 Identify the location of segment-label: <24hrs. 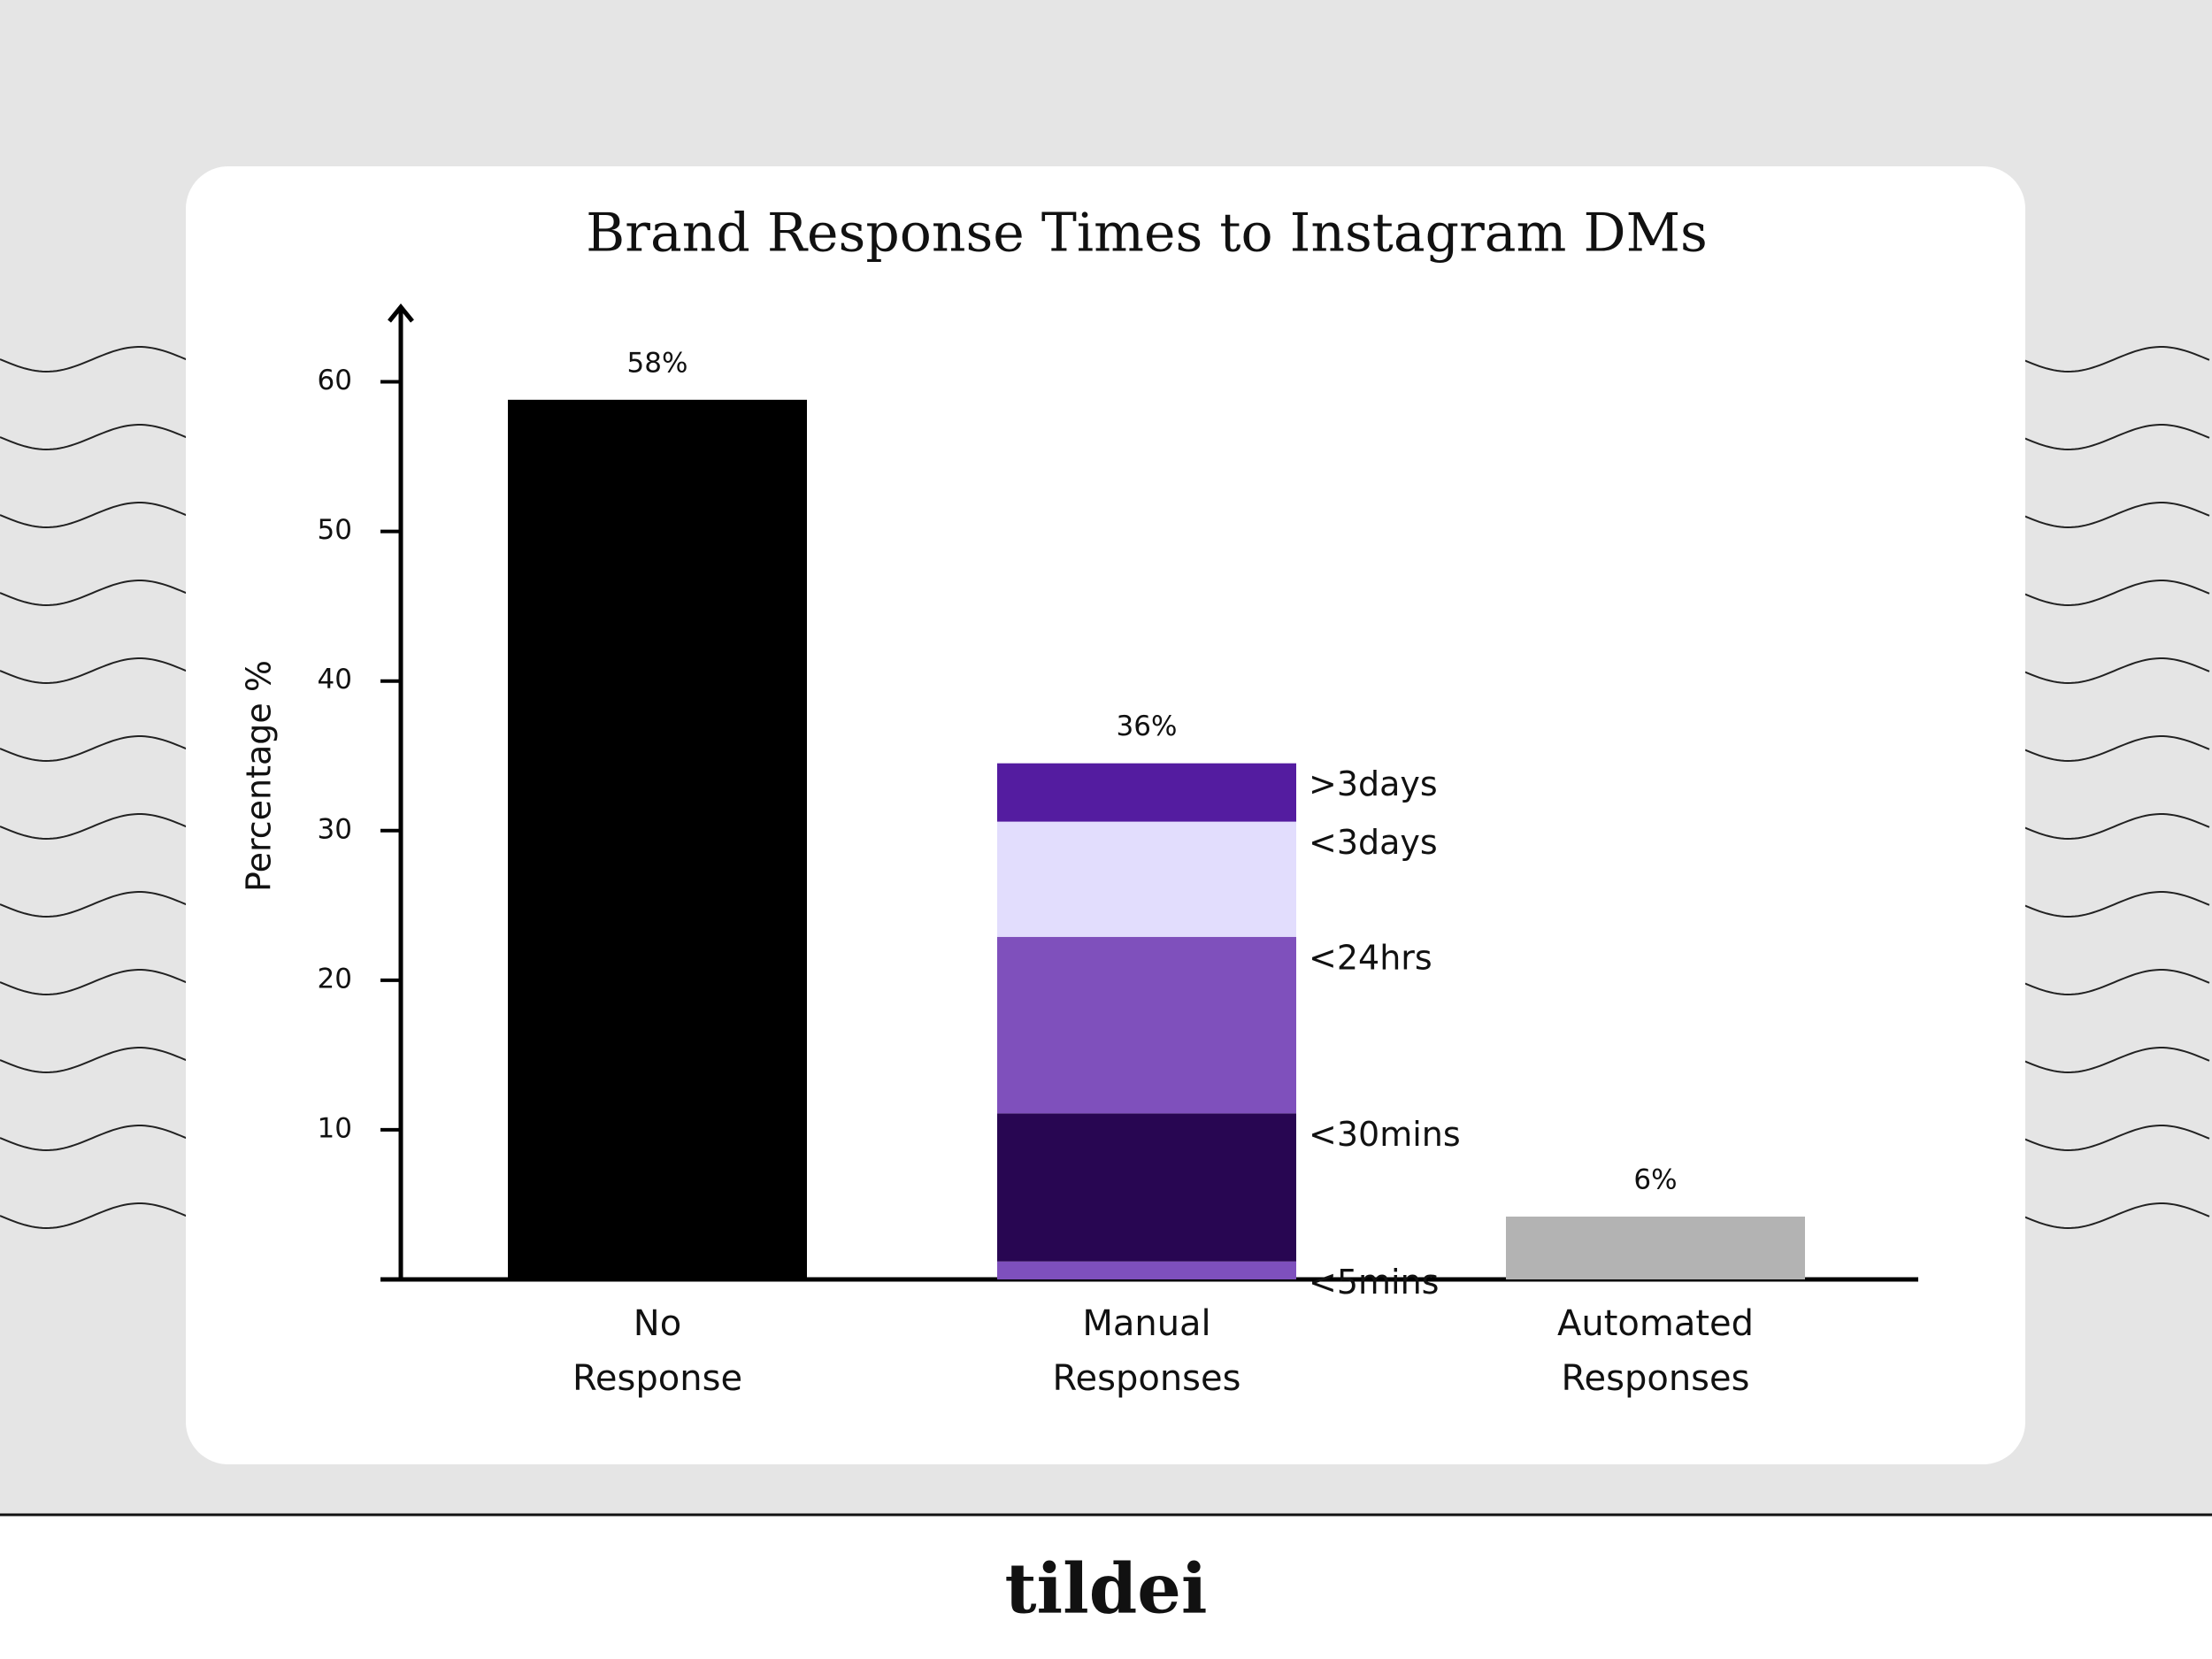
(1371, 958).